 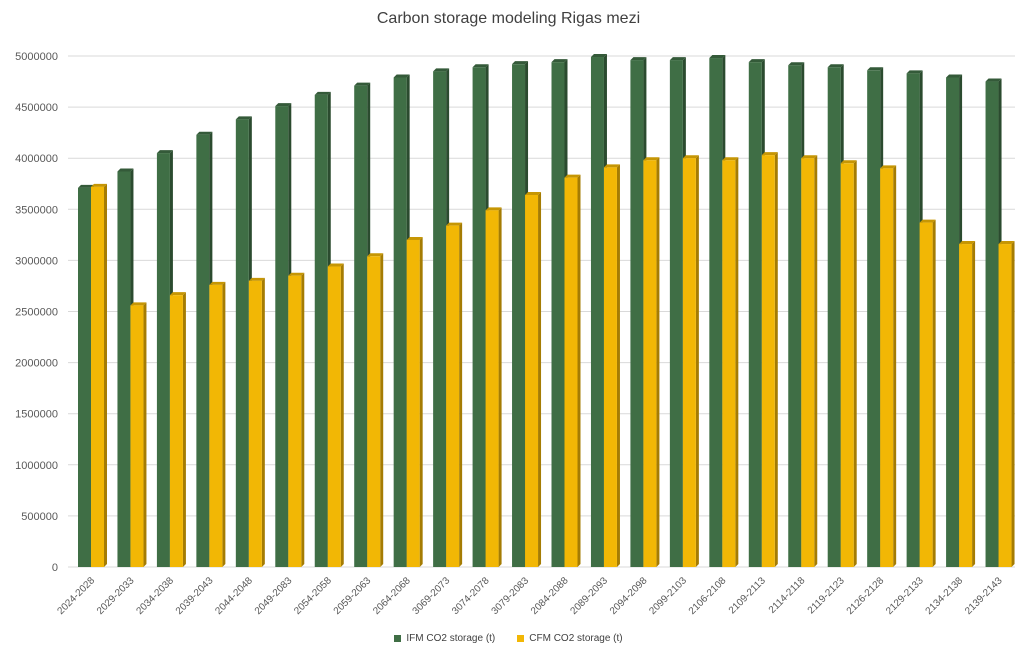 What do you see at coordinates (589, 596) in the screenshot?
I see `x-tick-label: 2089-2093` at bounding box center [589, 596].